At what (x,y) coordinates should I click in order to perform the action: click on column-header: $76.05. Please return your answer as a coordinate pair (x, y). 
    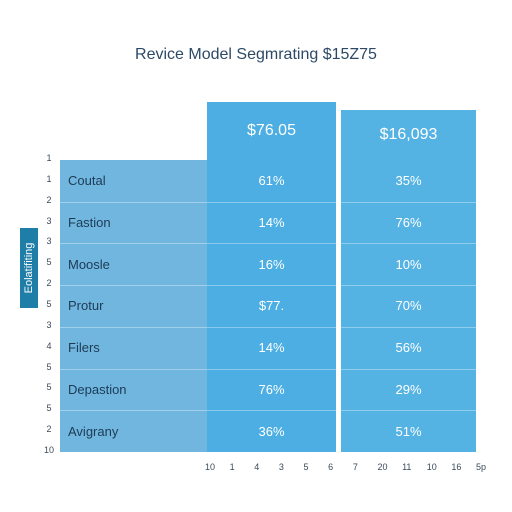
    Looking at the image, I should click on (271, 130).